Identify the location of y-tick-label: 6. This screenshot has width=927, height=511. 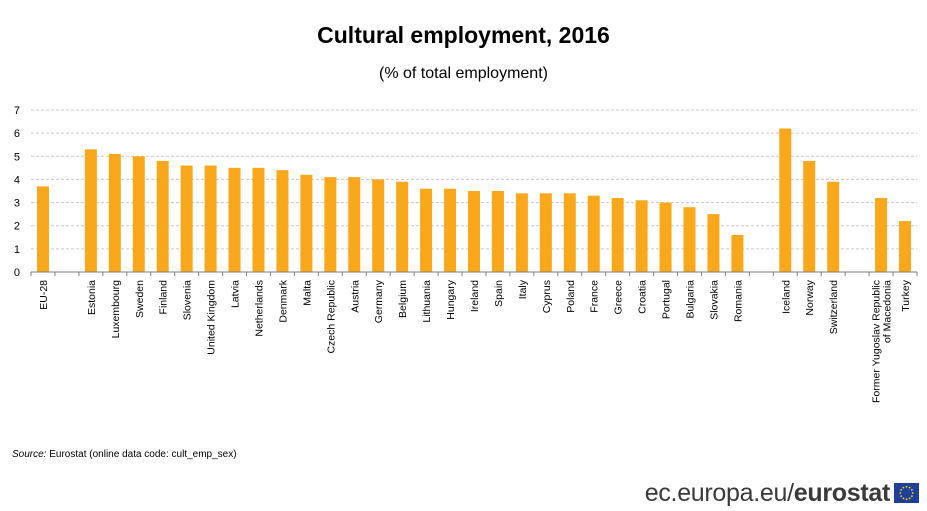
(17, 134).